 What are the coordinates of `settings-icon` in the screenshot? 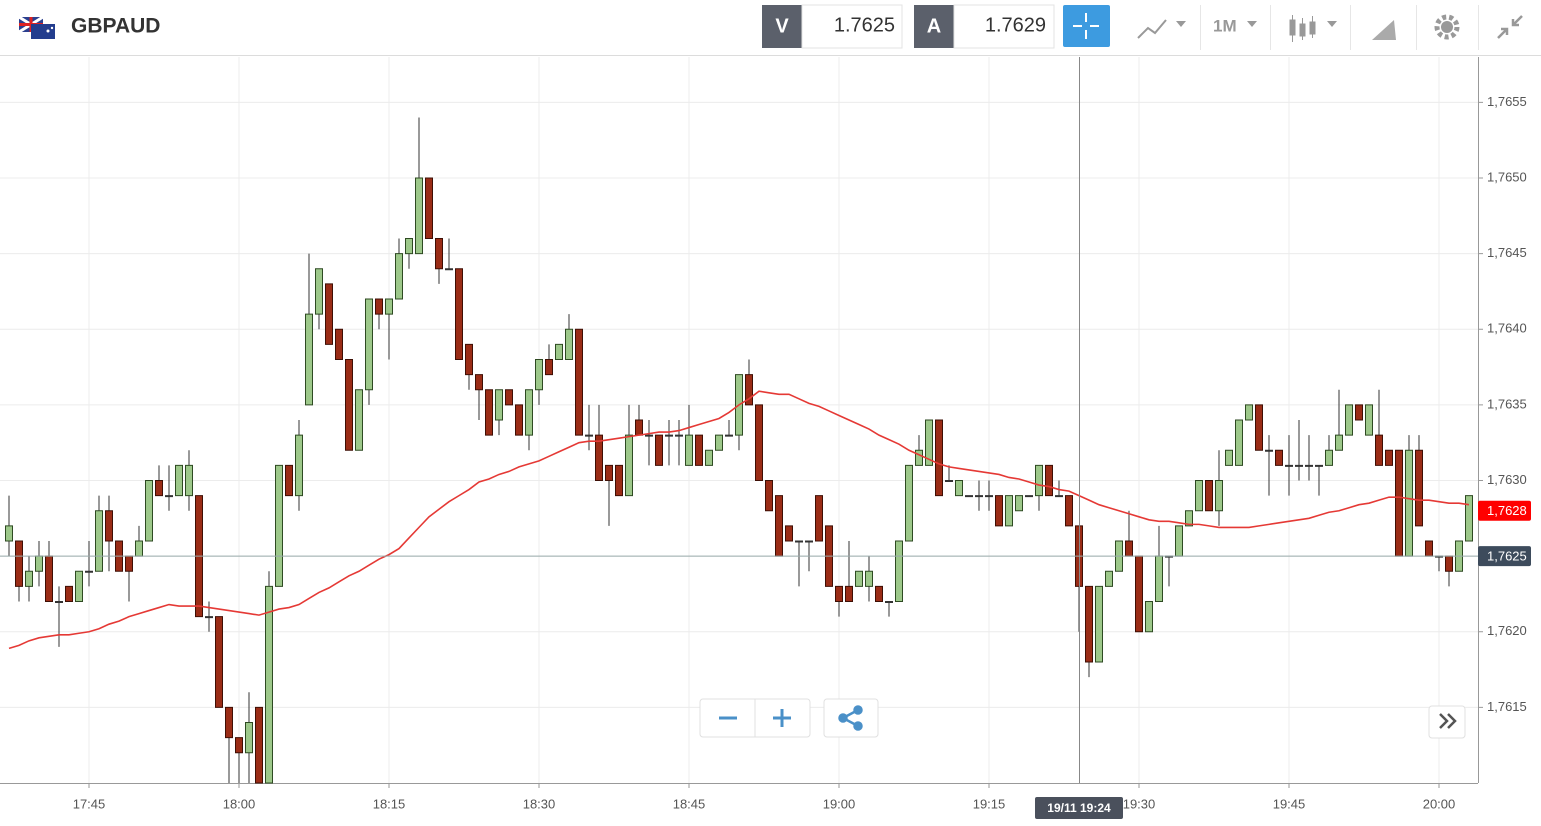 It's located at (1447, 27).